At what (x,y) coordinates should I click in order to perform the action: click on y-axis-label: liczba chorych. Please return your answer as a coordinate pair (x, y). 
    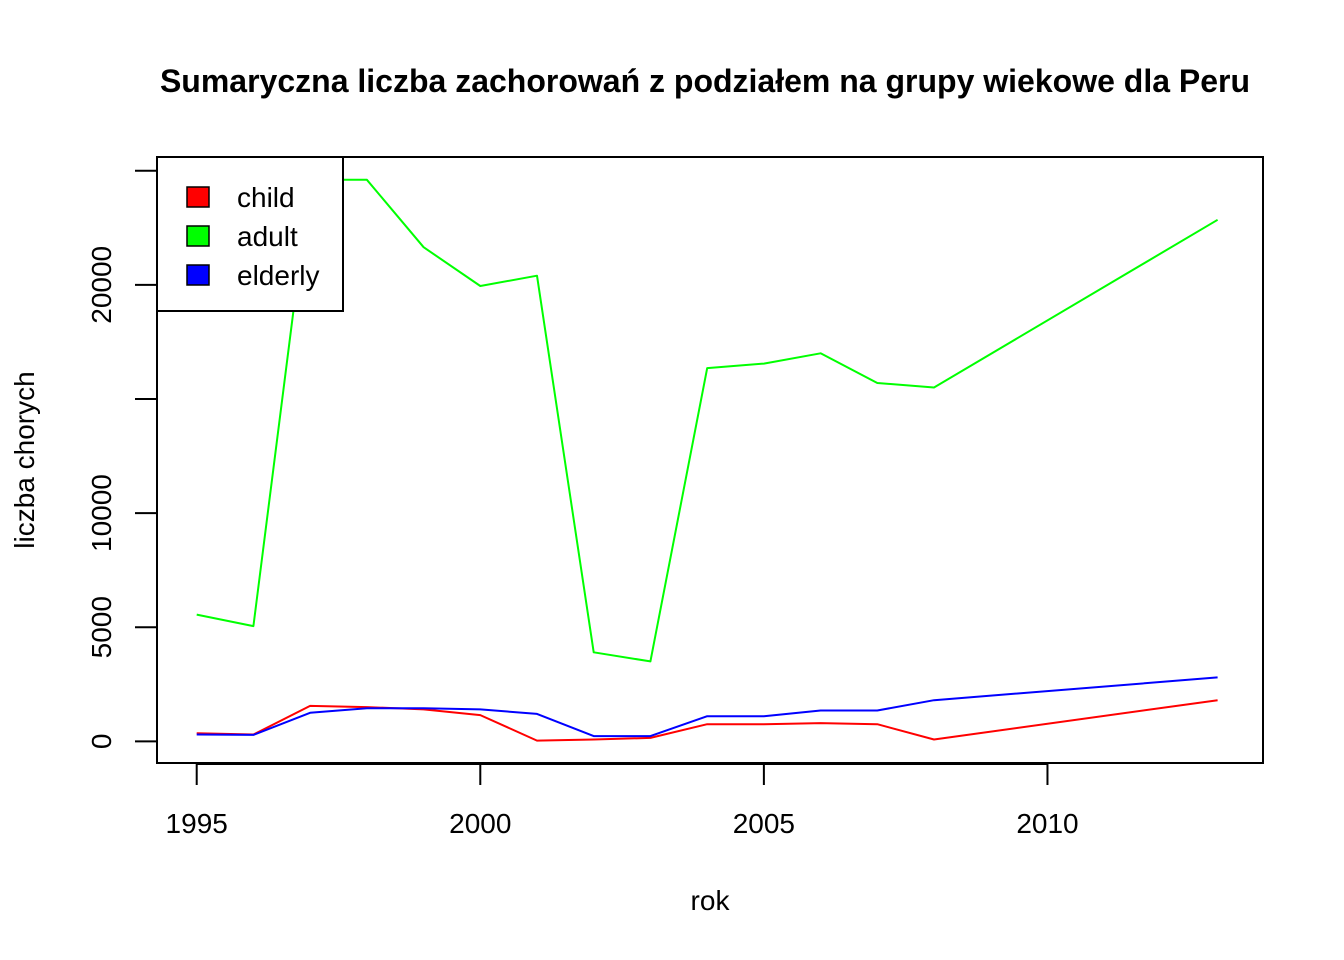
    Looking at the image, I should click on (24, 459).